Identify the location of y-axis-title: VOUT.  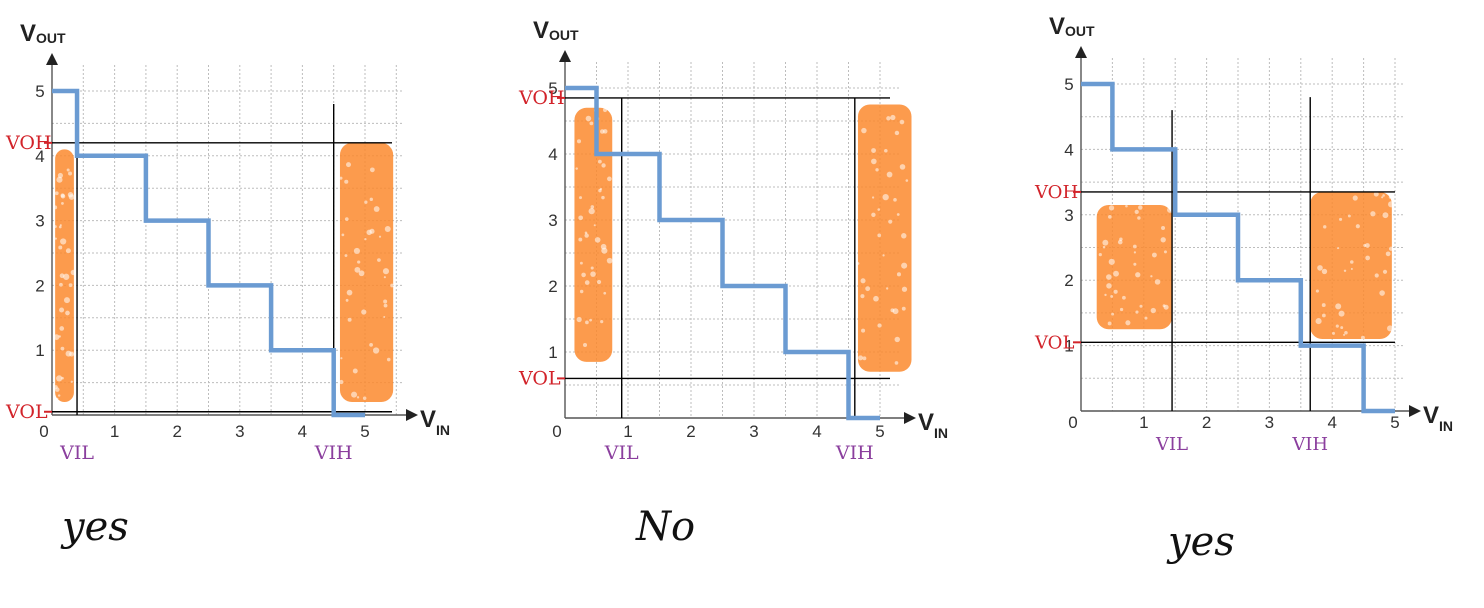
(556, 30).